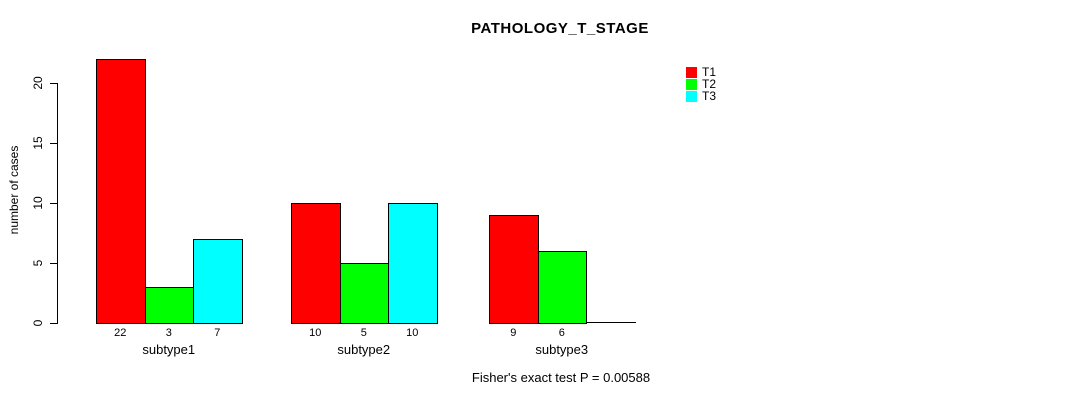  Describe the element at coordinates (561, 333) in the screenshot. I see `bar-value-label: 6` at that location.